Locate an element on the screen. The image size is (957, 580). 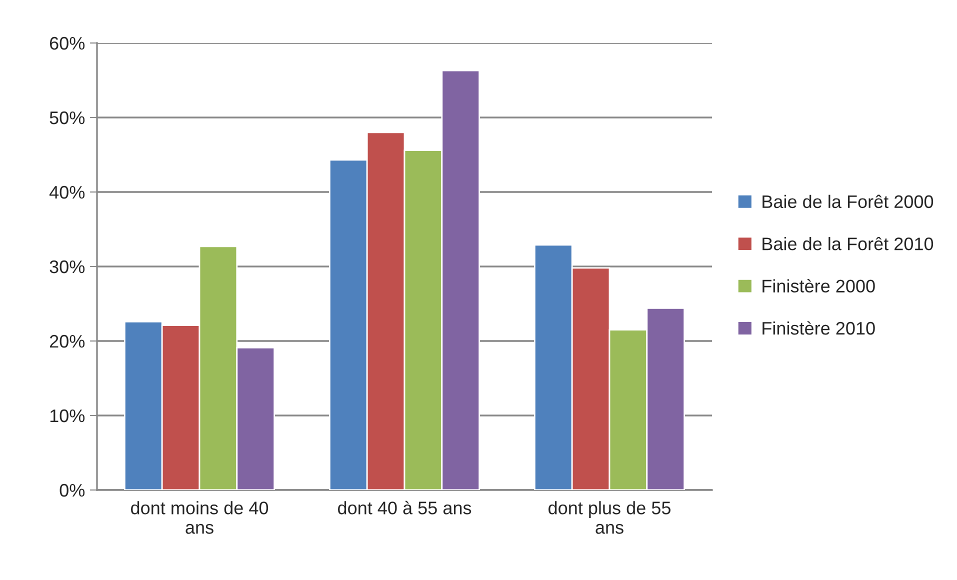
y-tick-label: 10% is located at coordinates (67, 415).